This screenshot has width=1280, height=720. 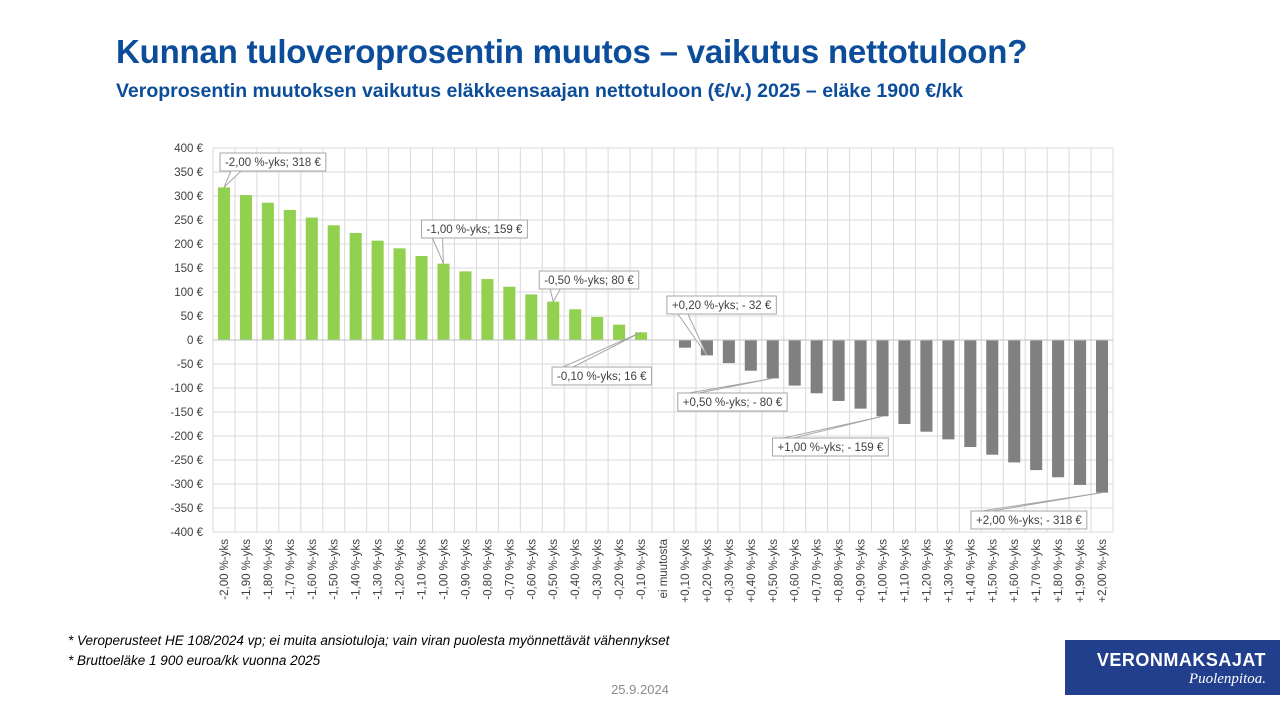 I want to click on data-callout: -0,10 %-yks; 16 €, so click(x=602, y=358).